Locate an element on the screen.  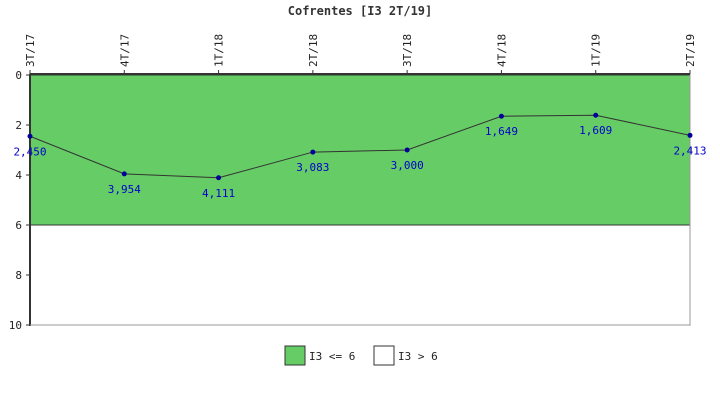
data-label: 2,413 is located at coordinates (689, 150).